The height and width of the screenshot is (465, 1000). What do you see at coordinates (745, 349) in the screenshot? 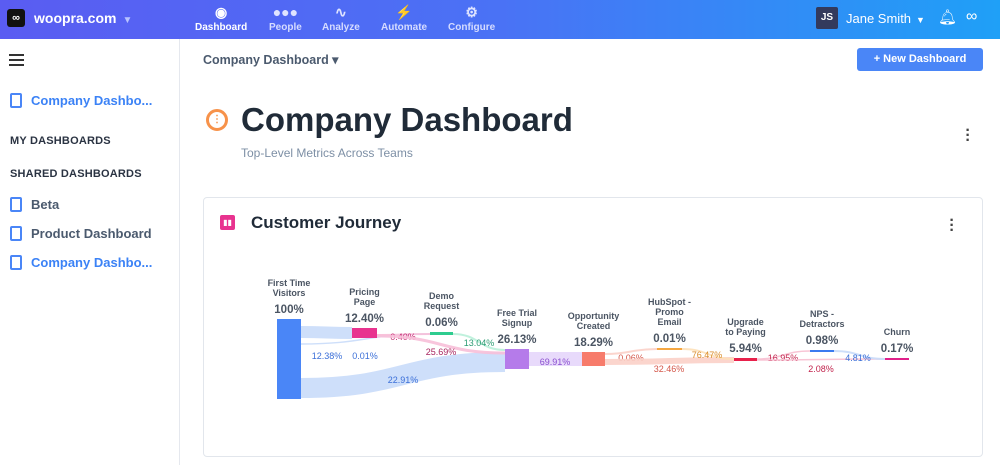
I see `sankey-node-value: 5.94%` at bounding box center [745, 349].